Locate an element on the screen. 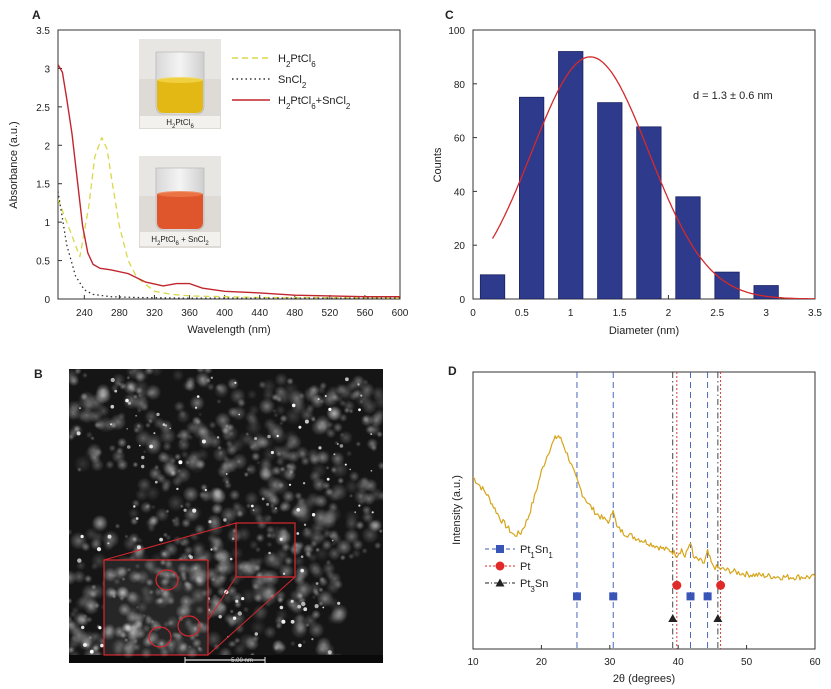  panel-a-y-tick-label: 0.5 is located at coordinates (43, 262).